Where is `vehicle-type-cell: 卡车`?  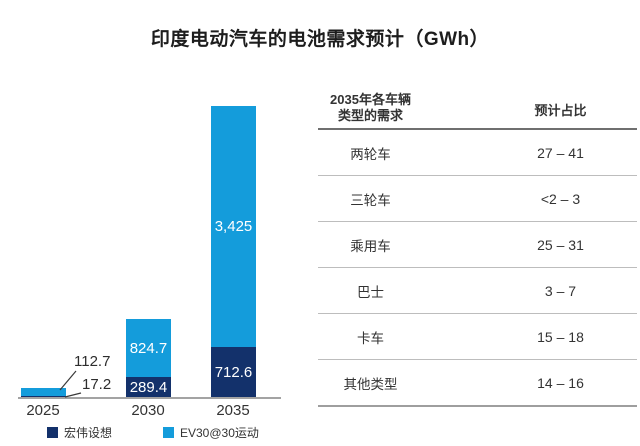
vehicle-type-cell: 卡车 is located at coordinates (370, 338).